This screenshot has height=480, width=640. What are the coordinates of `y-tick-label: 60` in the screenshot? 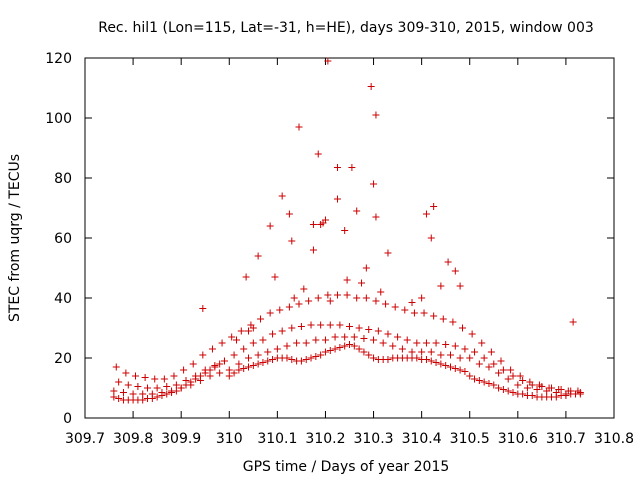 It's located at (63, 239).